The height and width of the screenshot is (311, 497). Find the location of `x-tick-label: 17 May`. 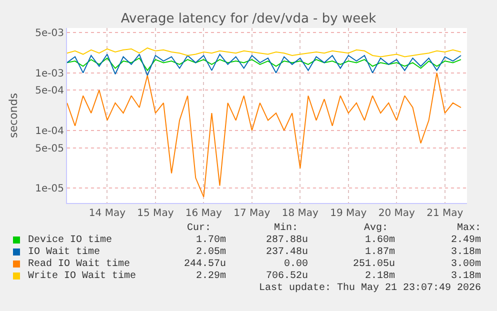

x-tick-label: 17 May is located at coordinates (252, 213).